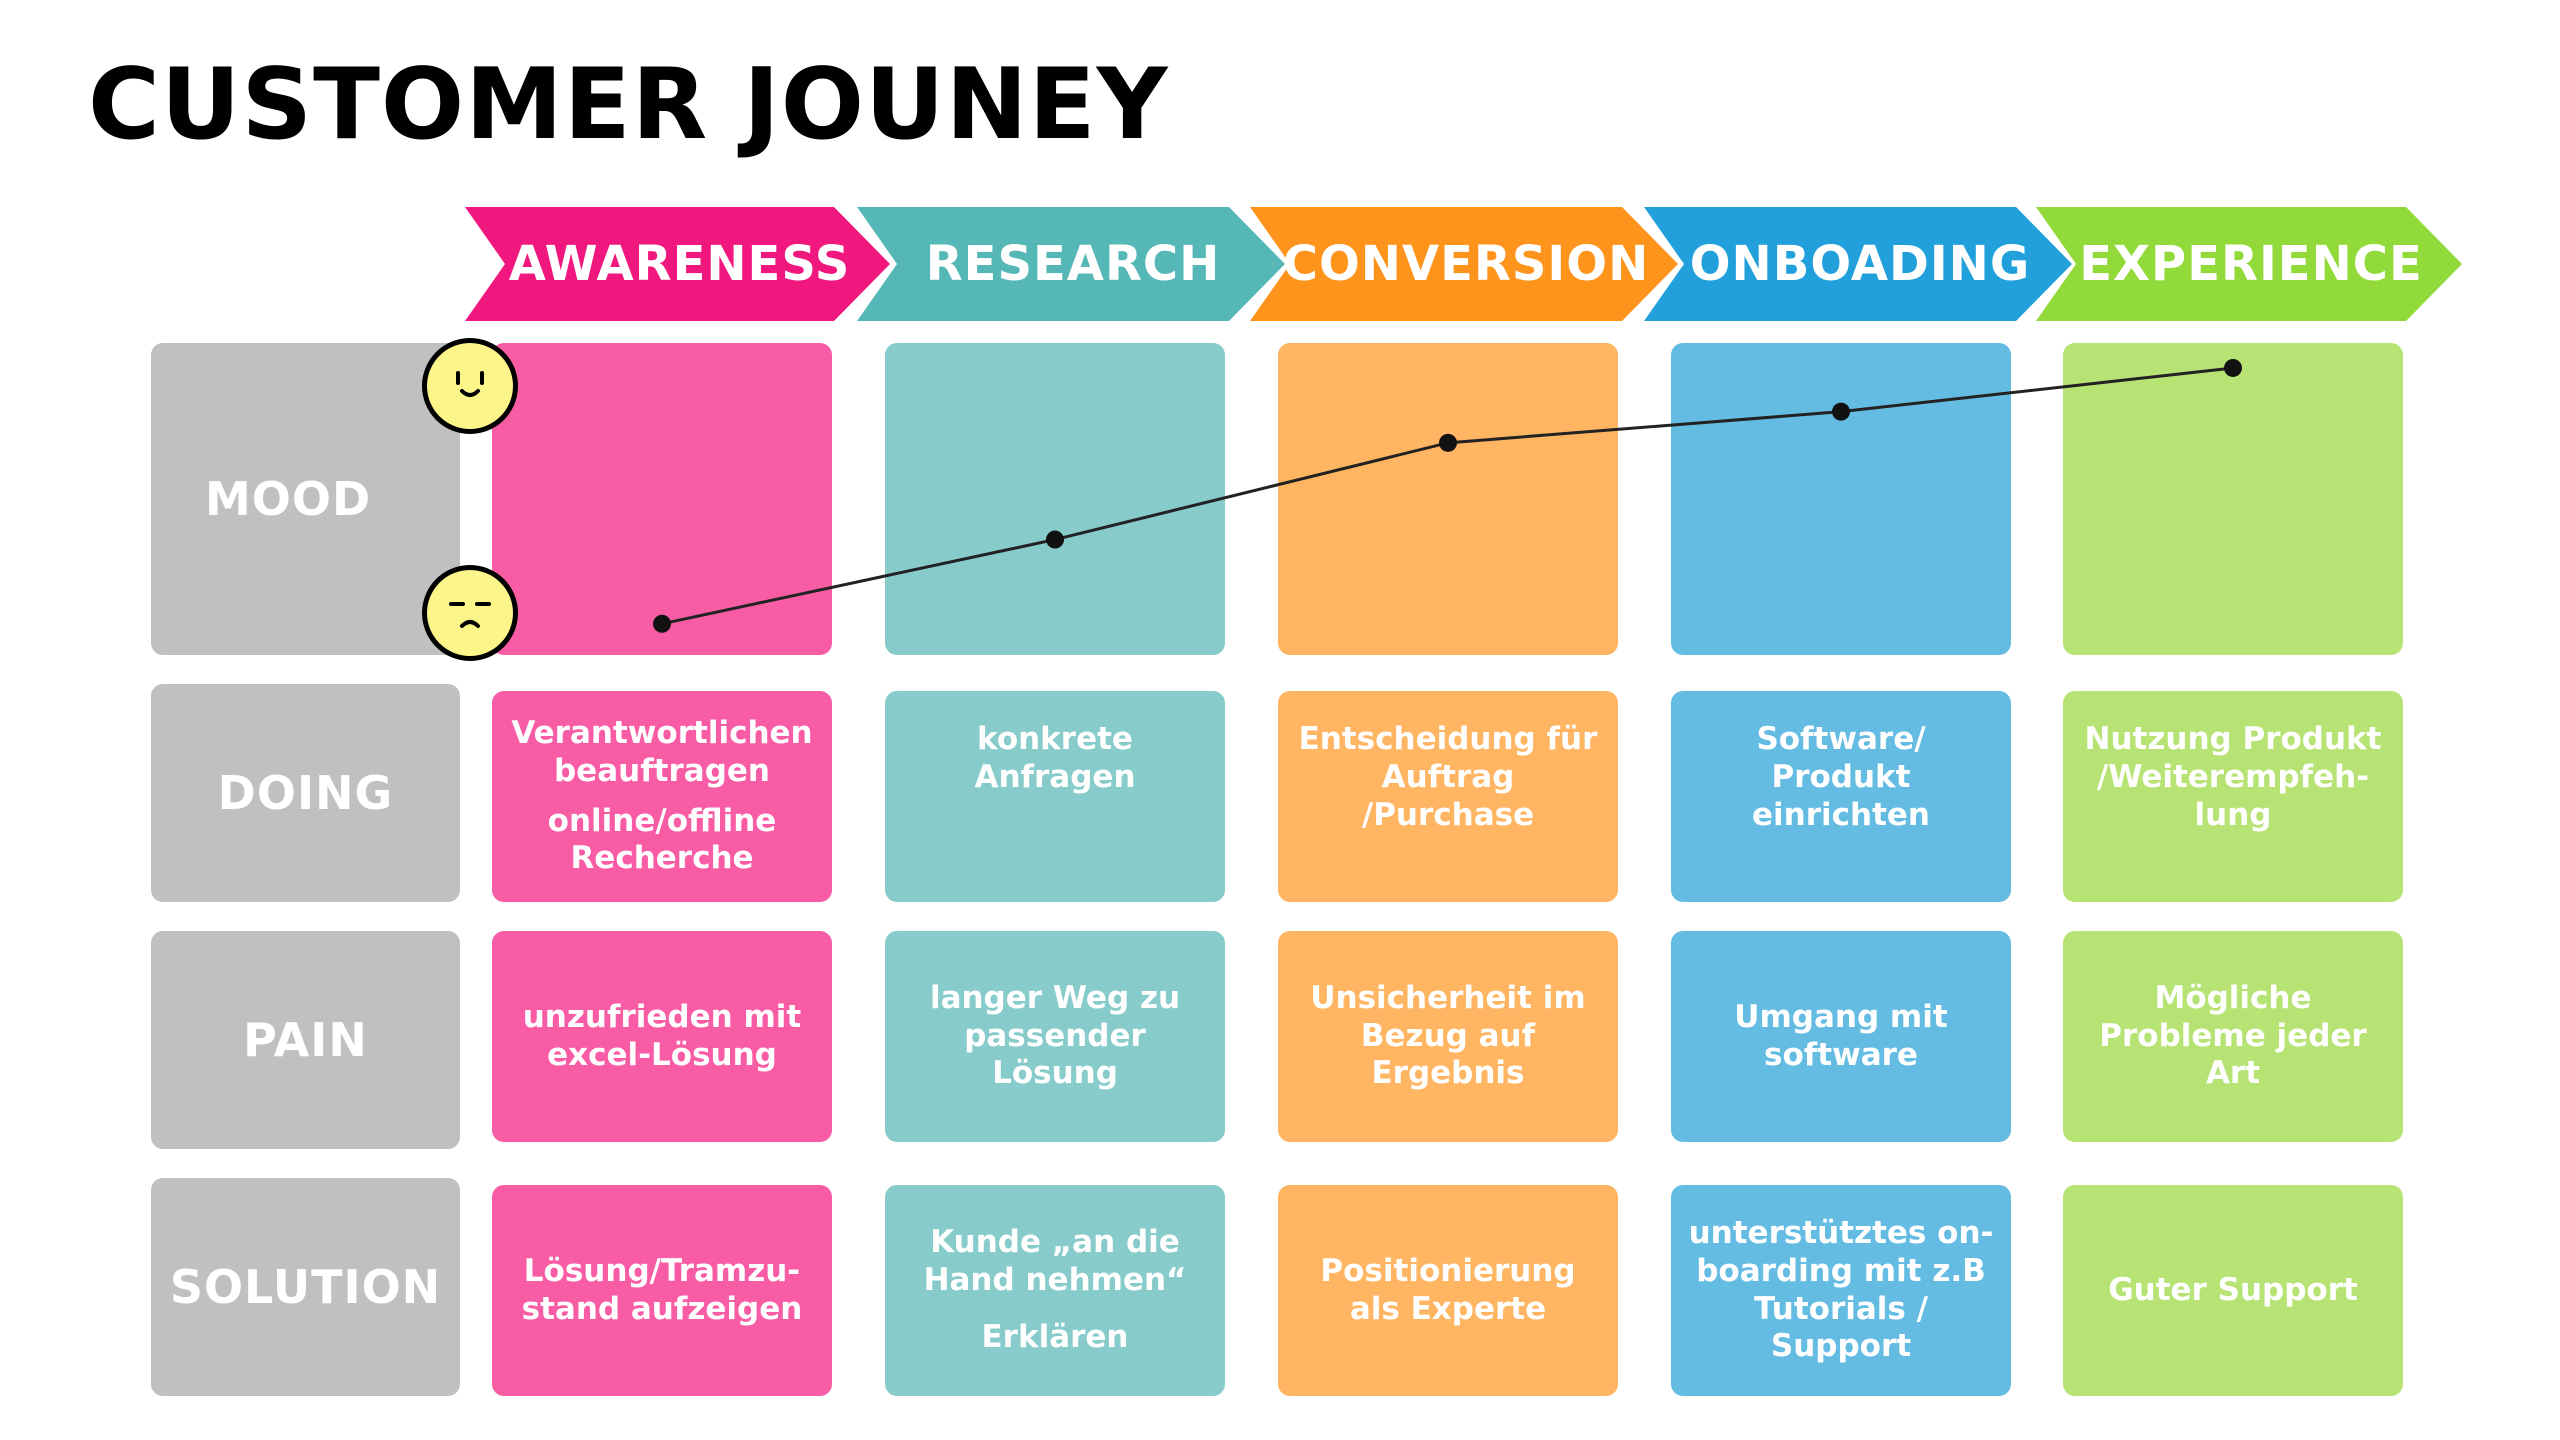  I want to click on stage-conversion: CONVERSION, so click(1464, 264).